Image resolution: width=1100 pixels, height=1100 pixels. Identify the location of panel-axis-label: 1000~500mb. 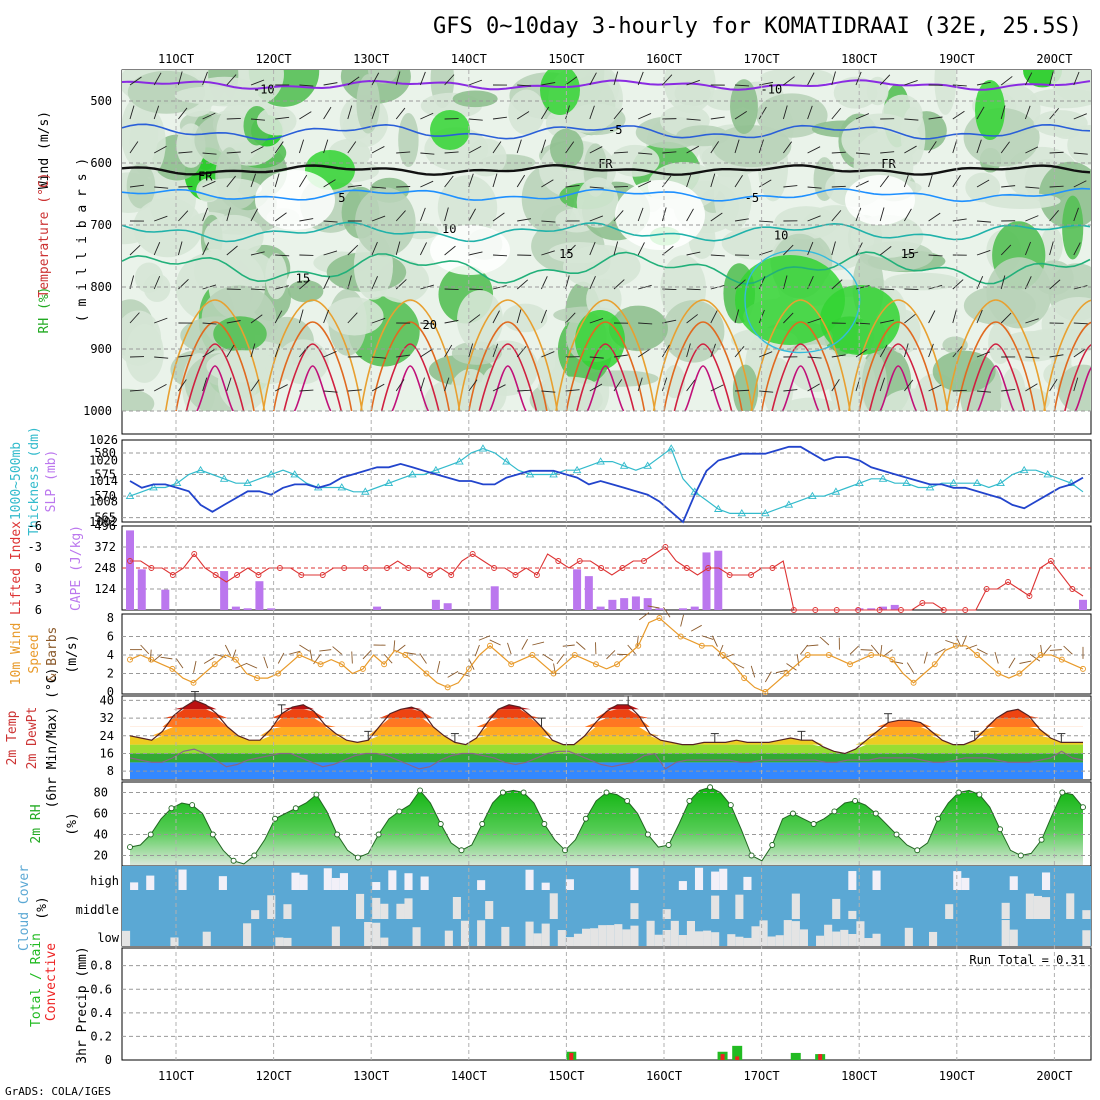
(16, 481).